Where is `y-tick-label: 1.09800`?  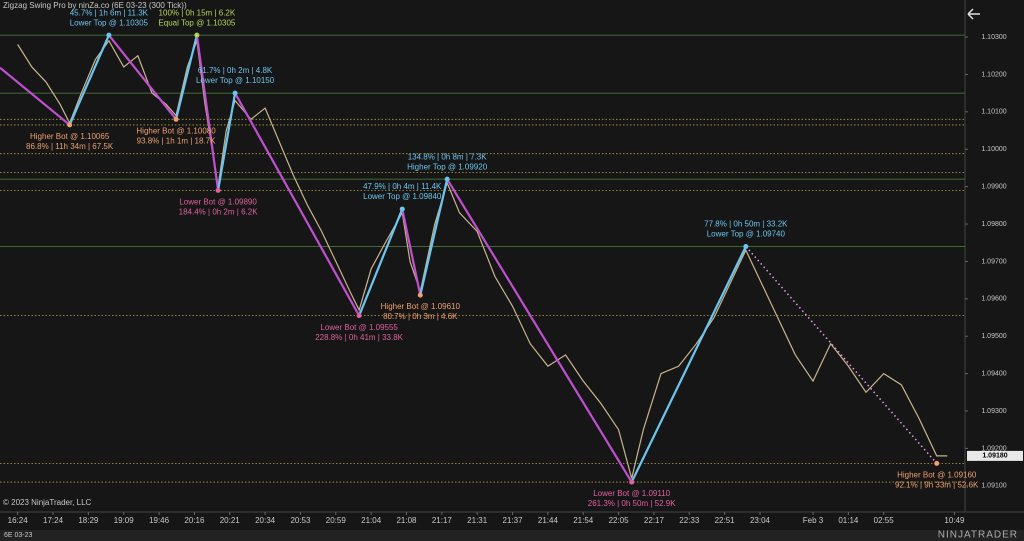
y-tick-label: 1.09800 is located at coordinates (993, 224).